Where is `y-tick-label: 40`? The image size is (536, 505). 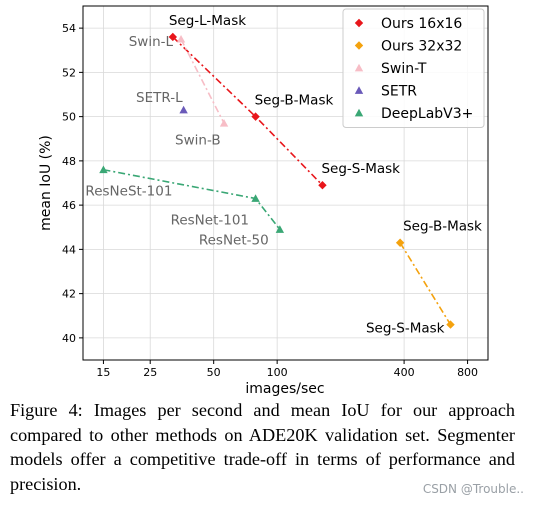
y-tick-label: 40 is located at coordinates (69, 338).